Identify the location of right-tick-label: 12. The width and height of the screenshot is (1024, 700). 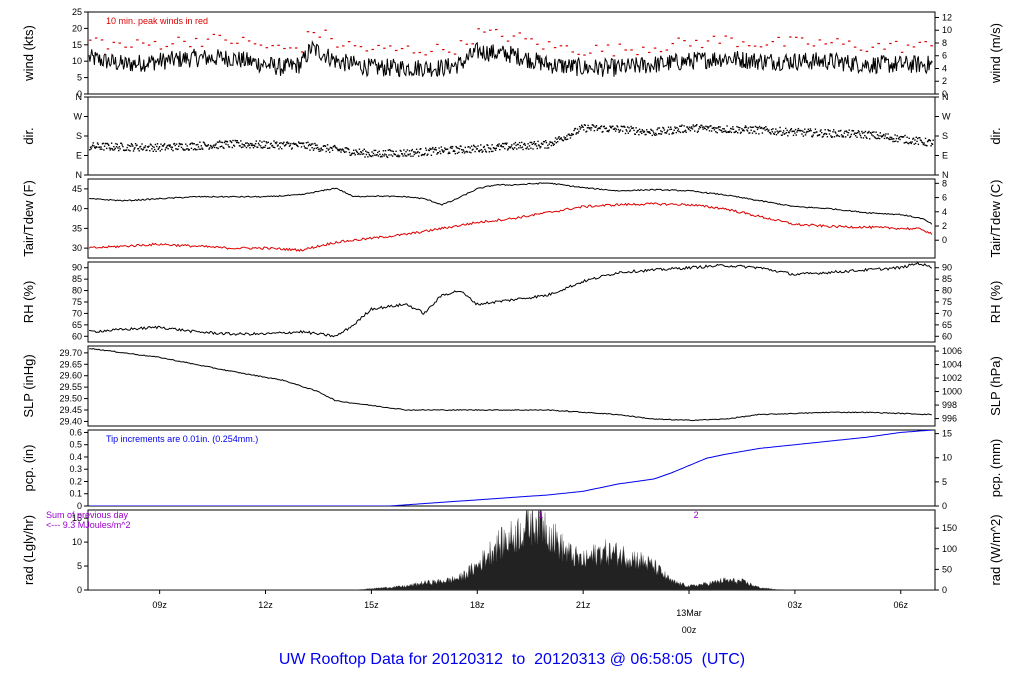
(947, 17).